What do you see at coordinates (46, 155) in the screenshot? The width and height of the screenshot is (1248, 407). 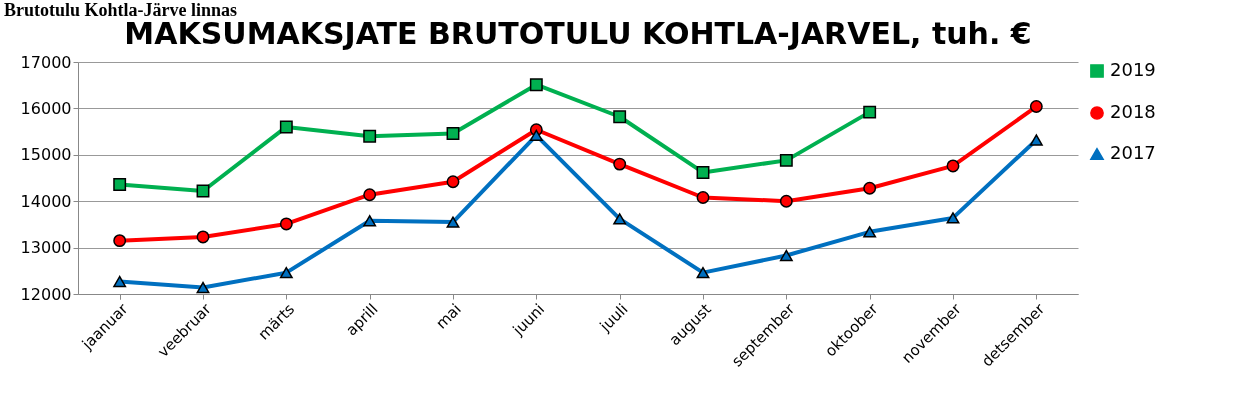 I see `y-tick-label: 15000` at bounding box center [46, 155].